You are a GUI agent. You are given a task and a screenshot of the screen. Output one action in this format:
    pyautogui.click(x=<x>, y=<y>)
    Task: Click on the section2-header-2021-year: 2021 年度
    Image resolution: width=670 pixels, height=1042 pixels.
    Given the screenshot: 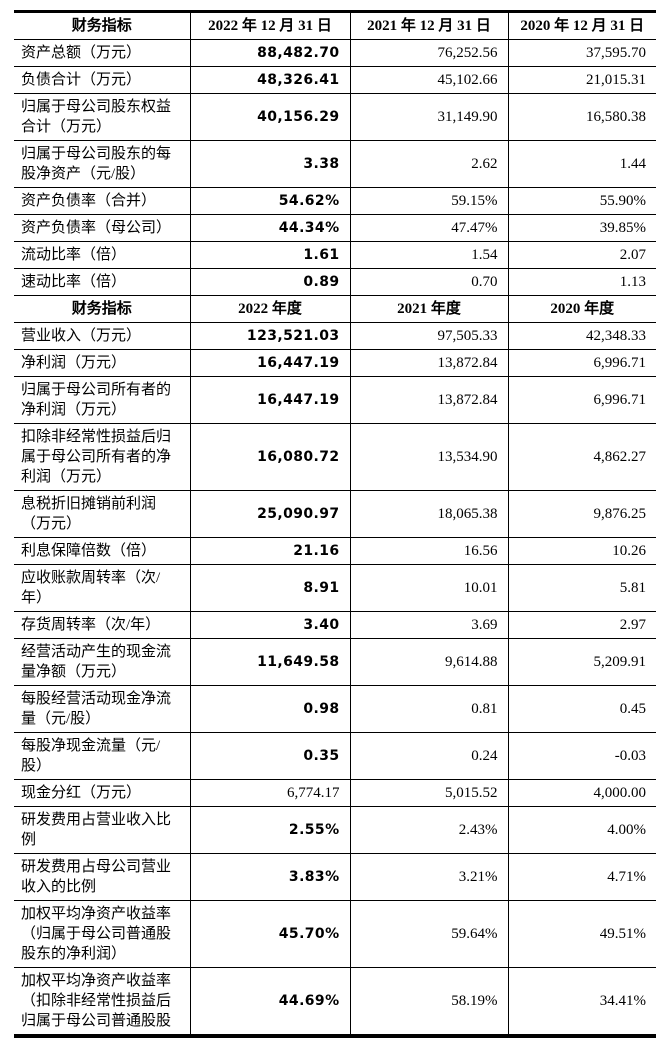 What is the action you would take?
    pyautogui.click(x=428, y=309)
    